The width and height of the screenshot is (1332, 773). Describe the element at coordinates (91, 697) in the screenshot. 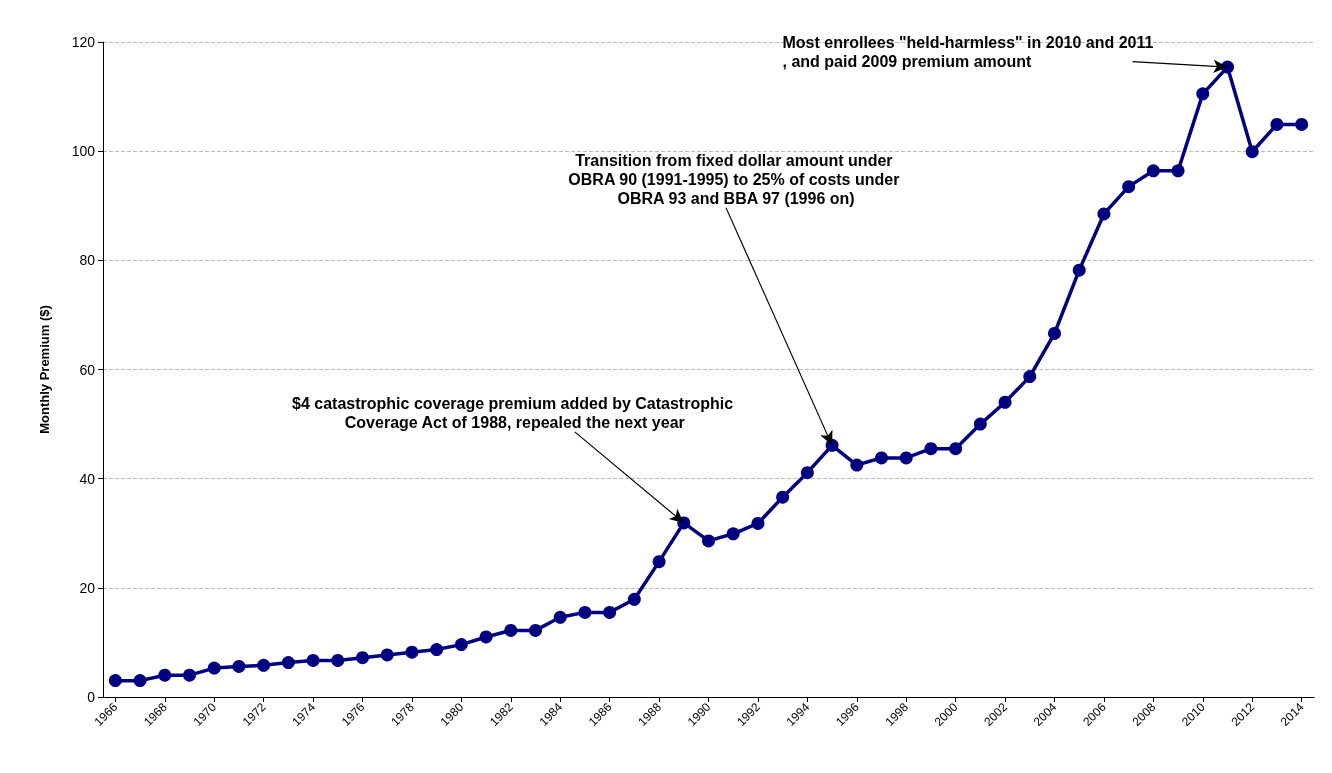

I see `y-tick-label: 0` at that location.